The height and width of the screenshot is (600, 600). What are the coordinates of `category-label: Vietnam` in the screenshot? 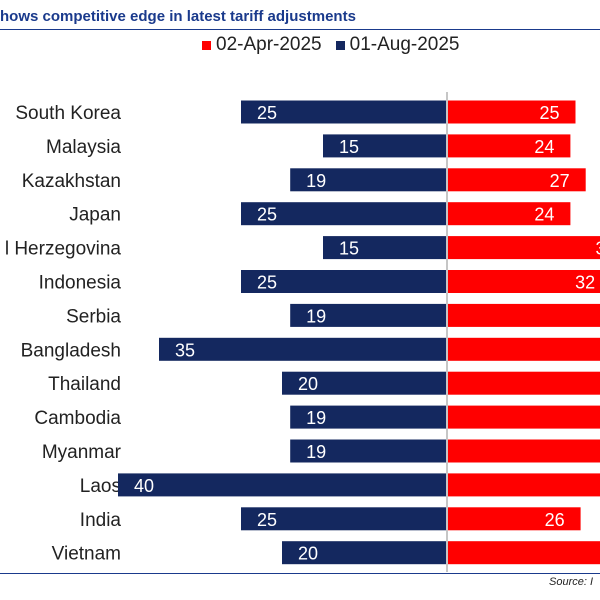 It's located at (86, 554).